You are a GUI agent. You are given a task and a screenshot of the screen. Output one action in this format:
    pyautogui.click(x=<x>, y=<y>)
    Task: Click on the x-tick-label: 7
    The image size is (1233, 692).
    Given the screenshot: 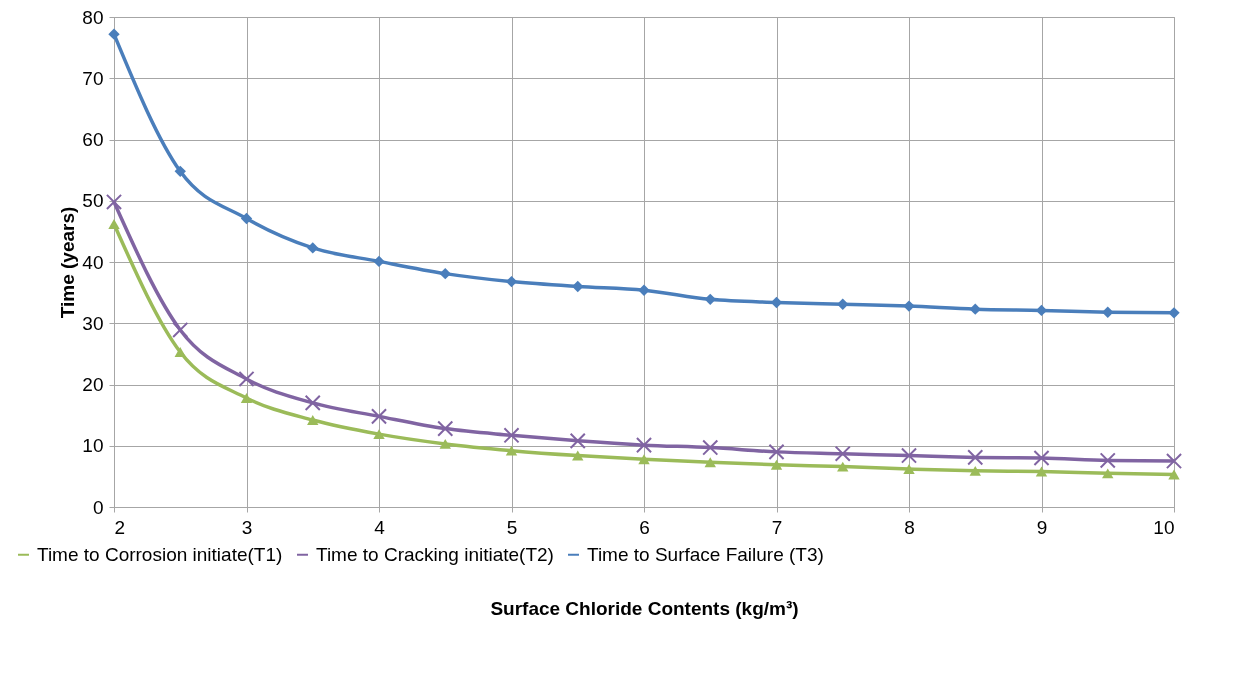 What is the action you would take?
    pyautogui.click(x=777, y=527)
    